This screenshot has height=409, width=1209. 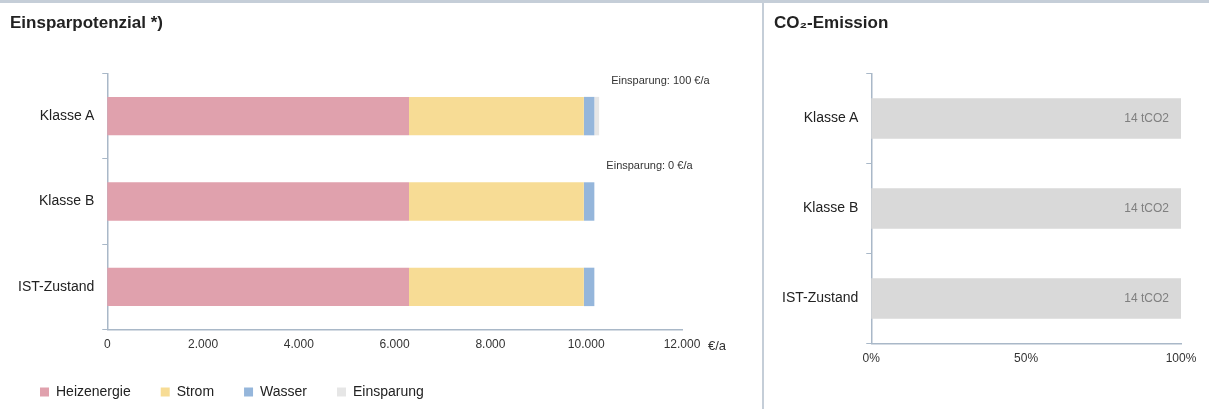 What do you see at coordinates (284, 390) in the screenshot?
I see `legend-label: Wasser` at bounding box center [284, 390].